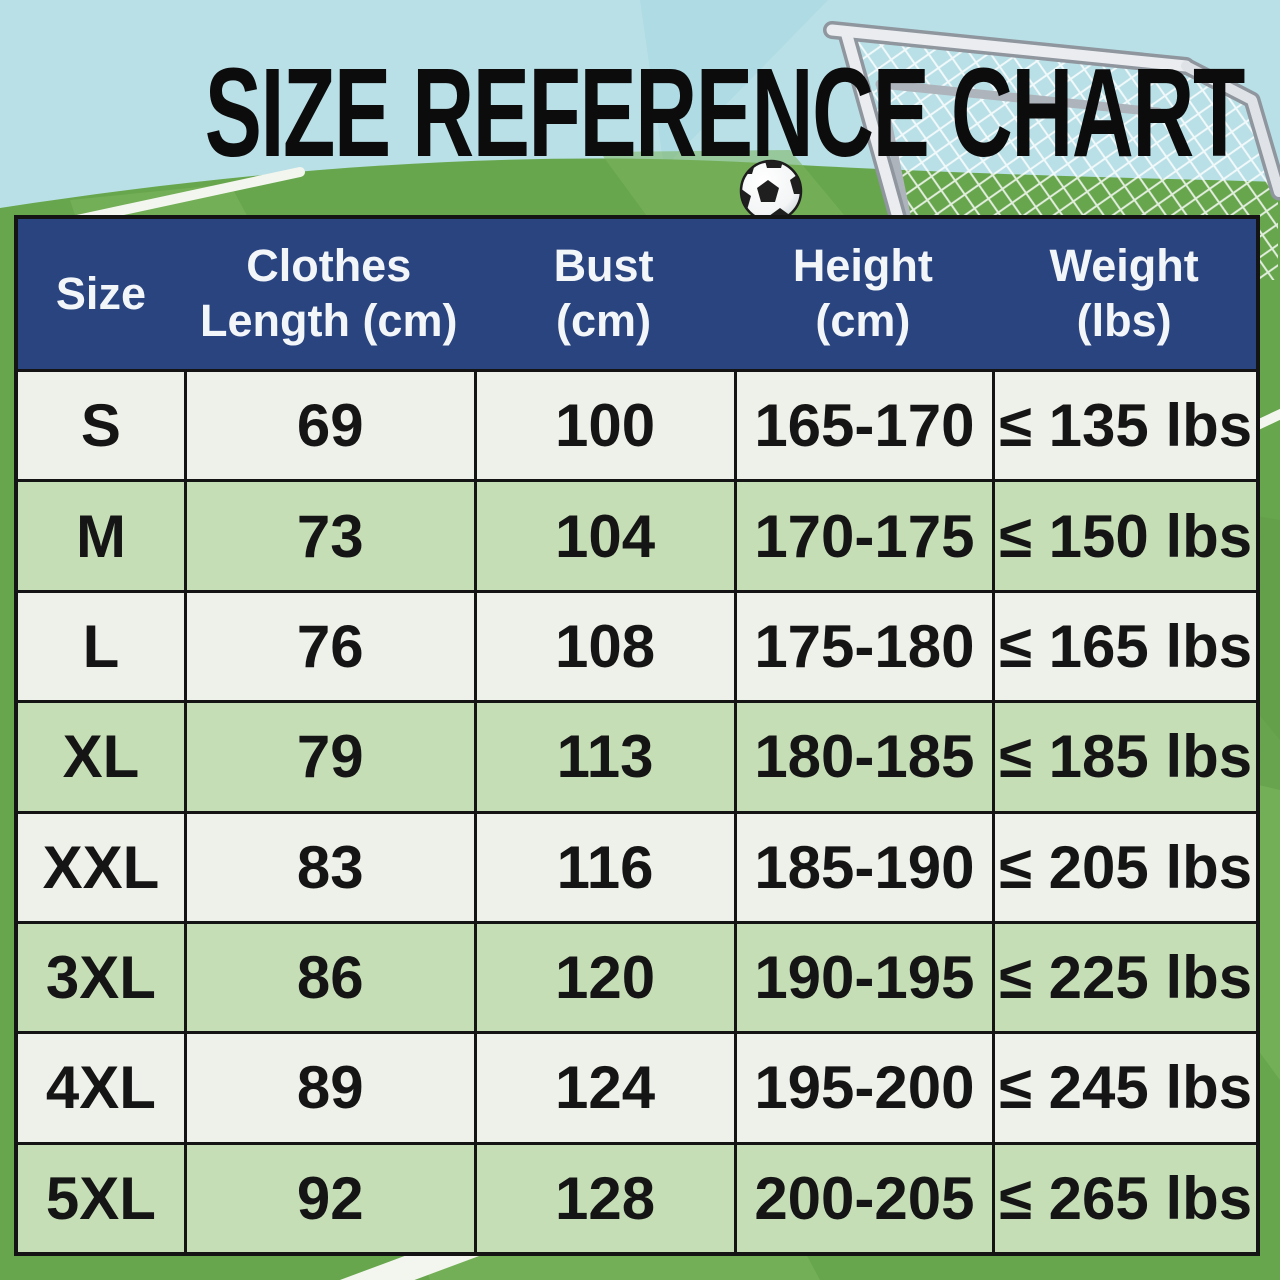  Describe the element at coordinates (1124, 266) in the screenshot. I see `header-label: Weight` at that location.